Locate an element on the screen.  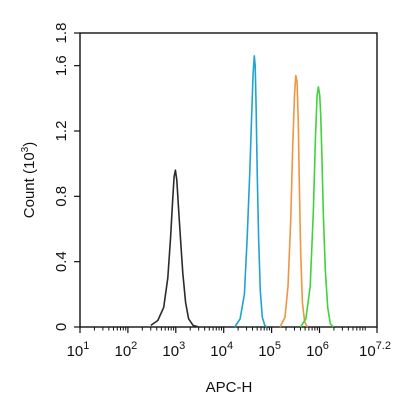
x-axis-ticks: 10¹ 10² 10³ 10⁴ 10⁵ 10⁶ 107.2 is located at coordinates (229, 343).